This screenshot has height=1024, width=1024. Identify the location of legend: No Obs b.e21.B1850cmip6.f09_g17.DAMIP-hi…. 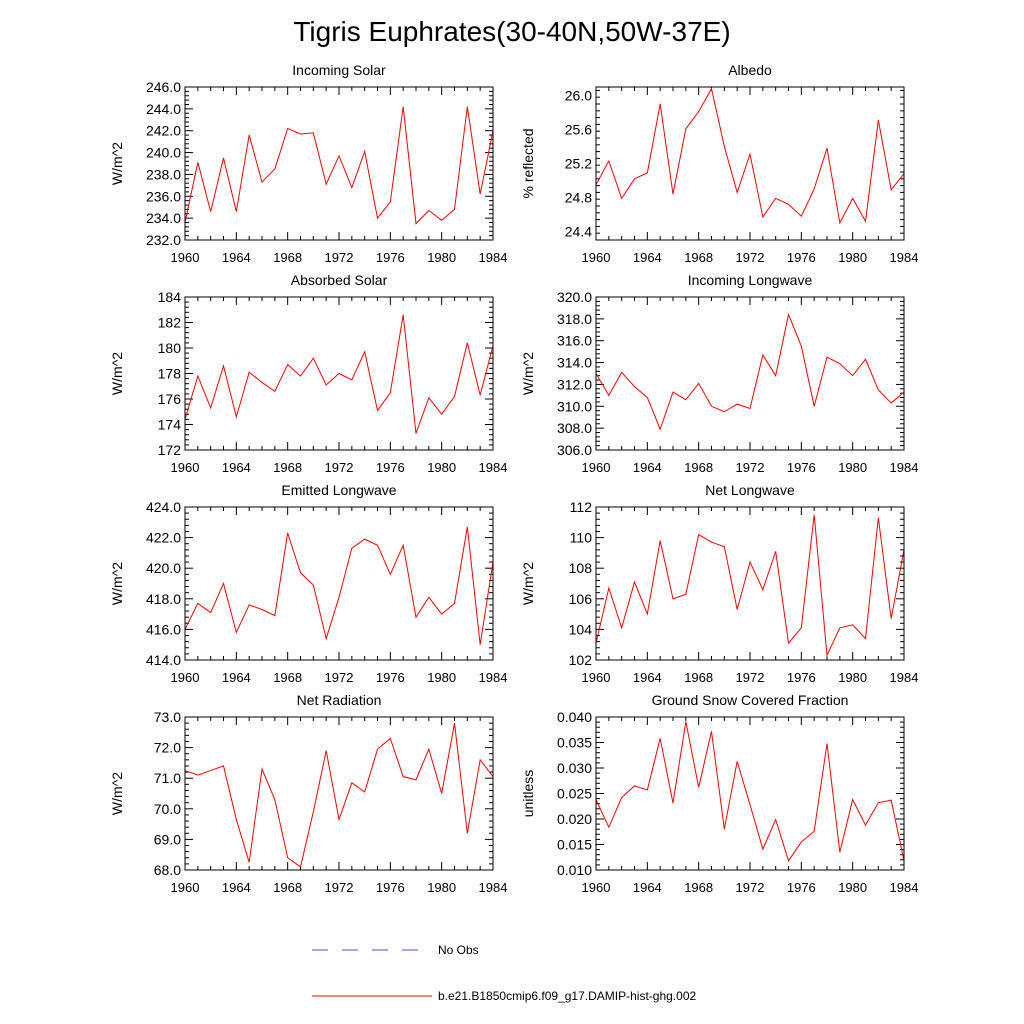
(504, 973).